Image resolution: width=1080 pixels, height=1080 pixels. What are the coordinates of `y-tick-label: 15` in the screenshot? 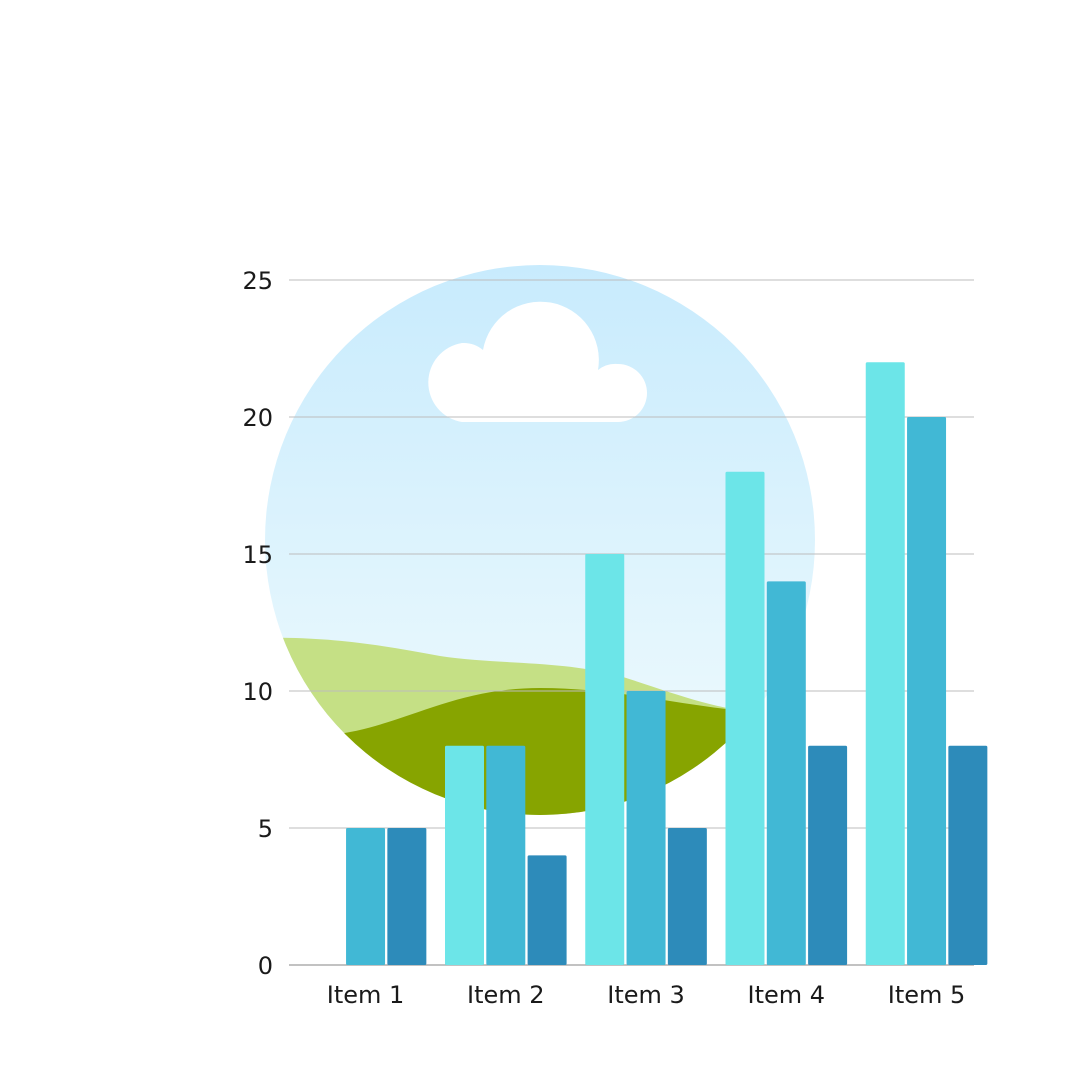 It's located at (257, 555).